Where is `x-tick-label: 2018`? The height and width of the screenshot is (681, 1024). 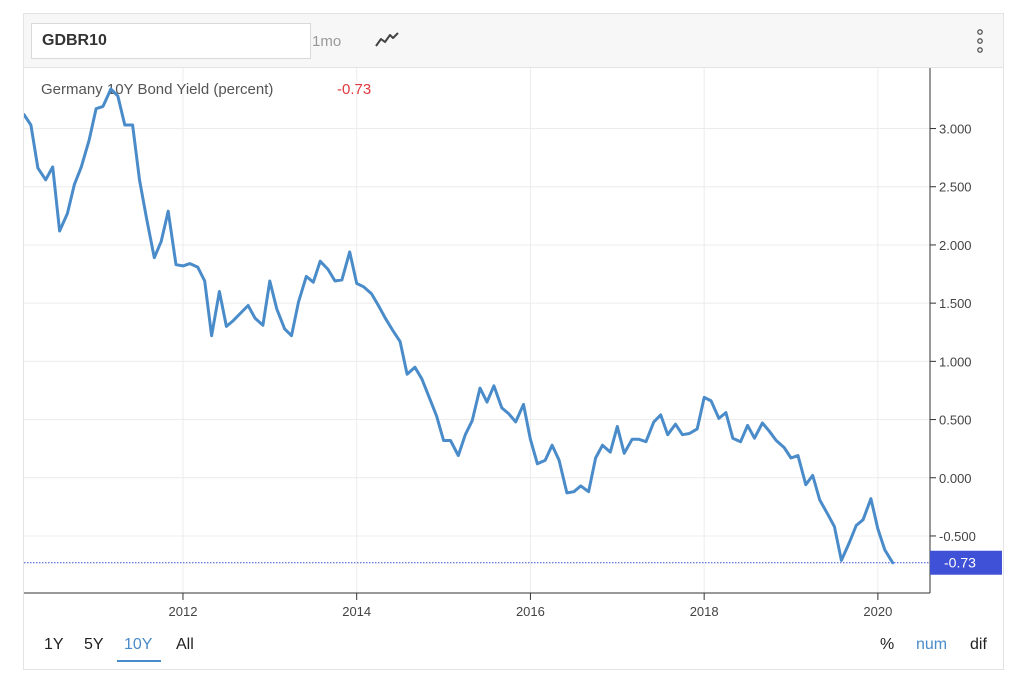 x-tick-label: 2018 is located at coordinates (704, 611).